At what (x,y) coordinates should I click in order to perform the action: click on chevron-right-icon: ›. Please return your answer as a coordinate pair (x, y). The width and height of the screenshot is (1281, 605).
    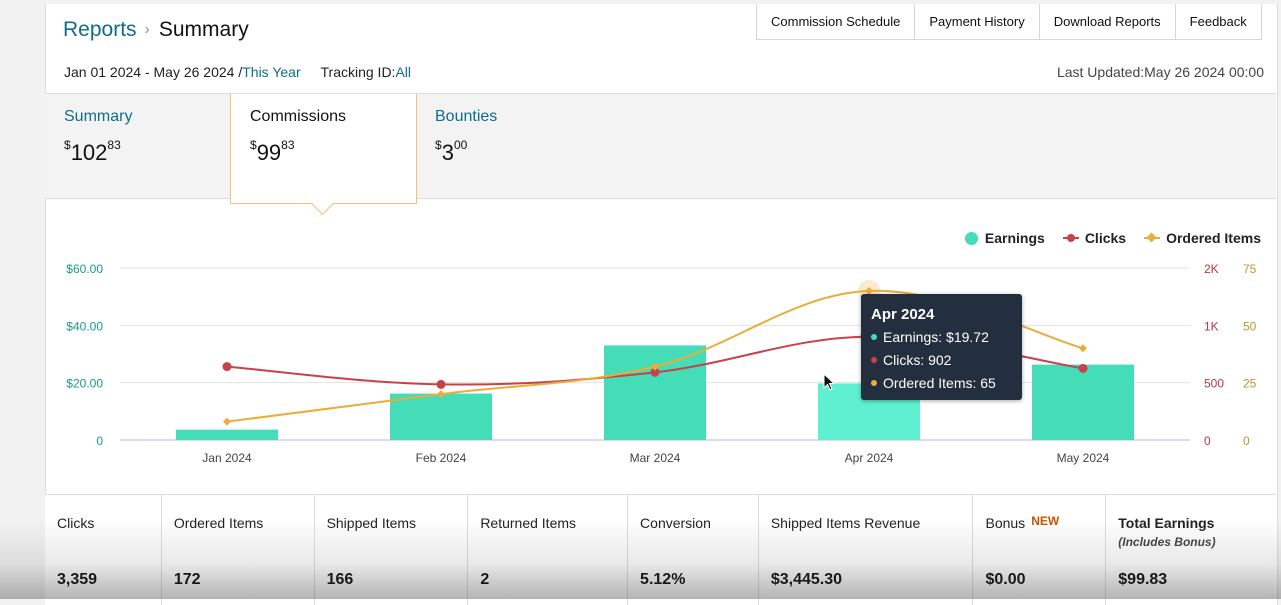
    Looking at the image, I should click on (147, 29).